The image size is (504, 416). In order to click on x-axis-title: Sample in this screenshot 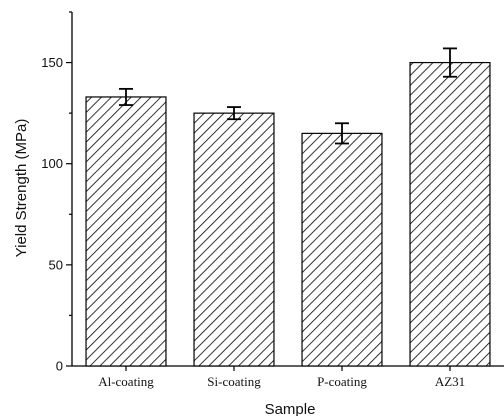, I will do `click(290, 408)`.